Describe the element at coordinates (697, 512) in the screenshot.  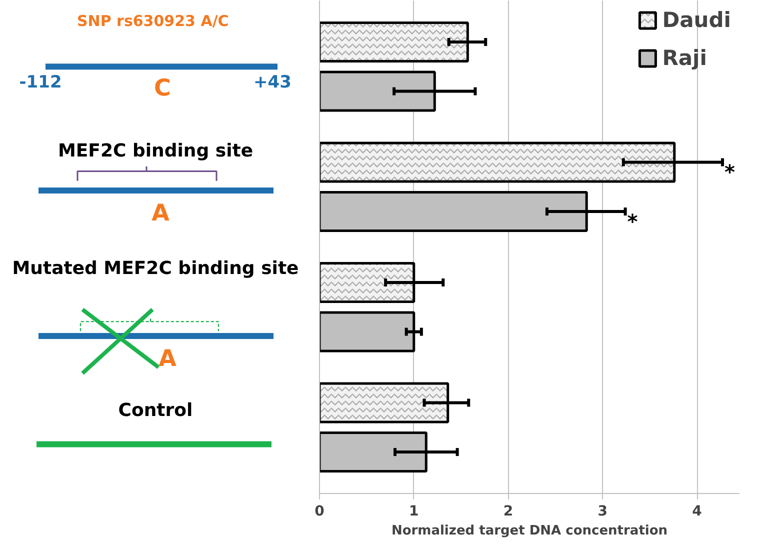
I see `x-tick-label: 4` at that location.